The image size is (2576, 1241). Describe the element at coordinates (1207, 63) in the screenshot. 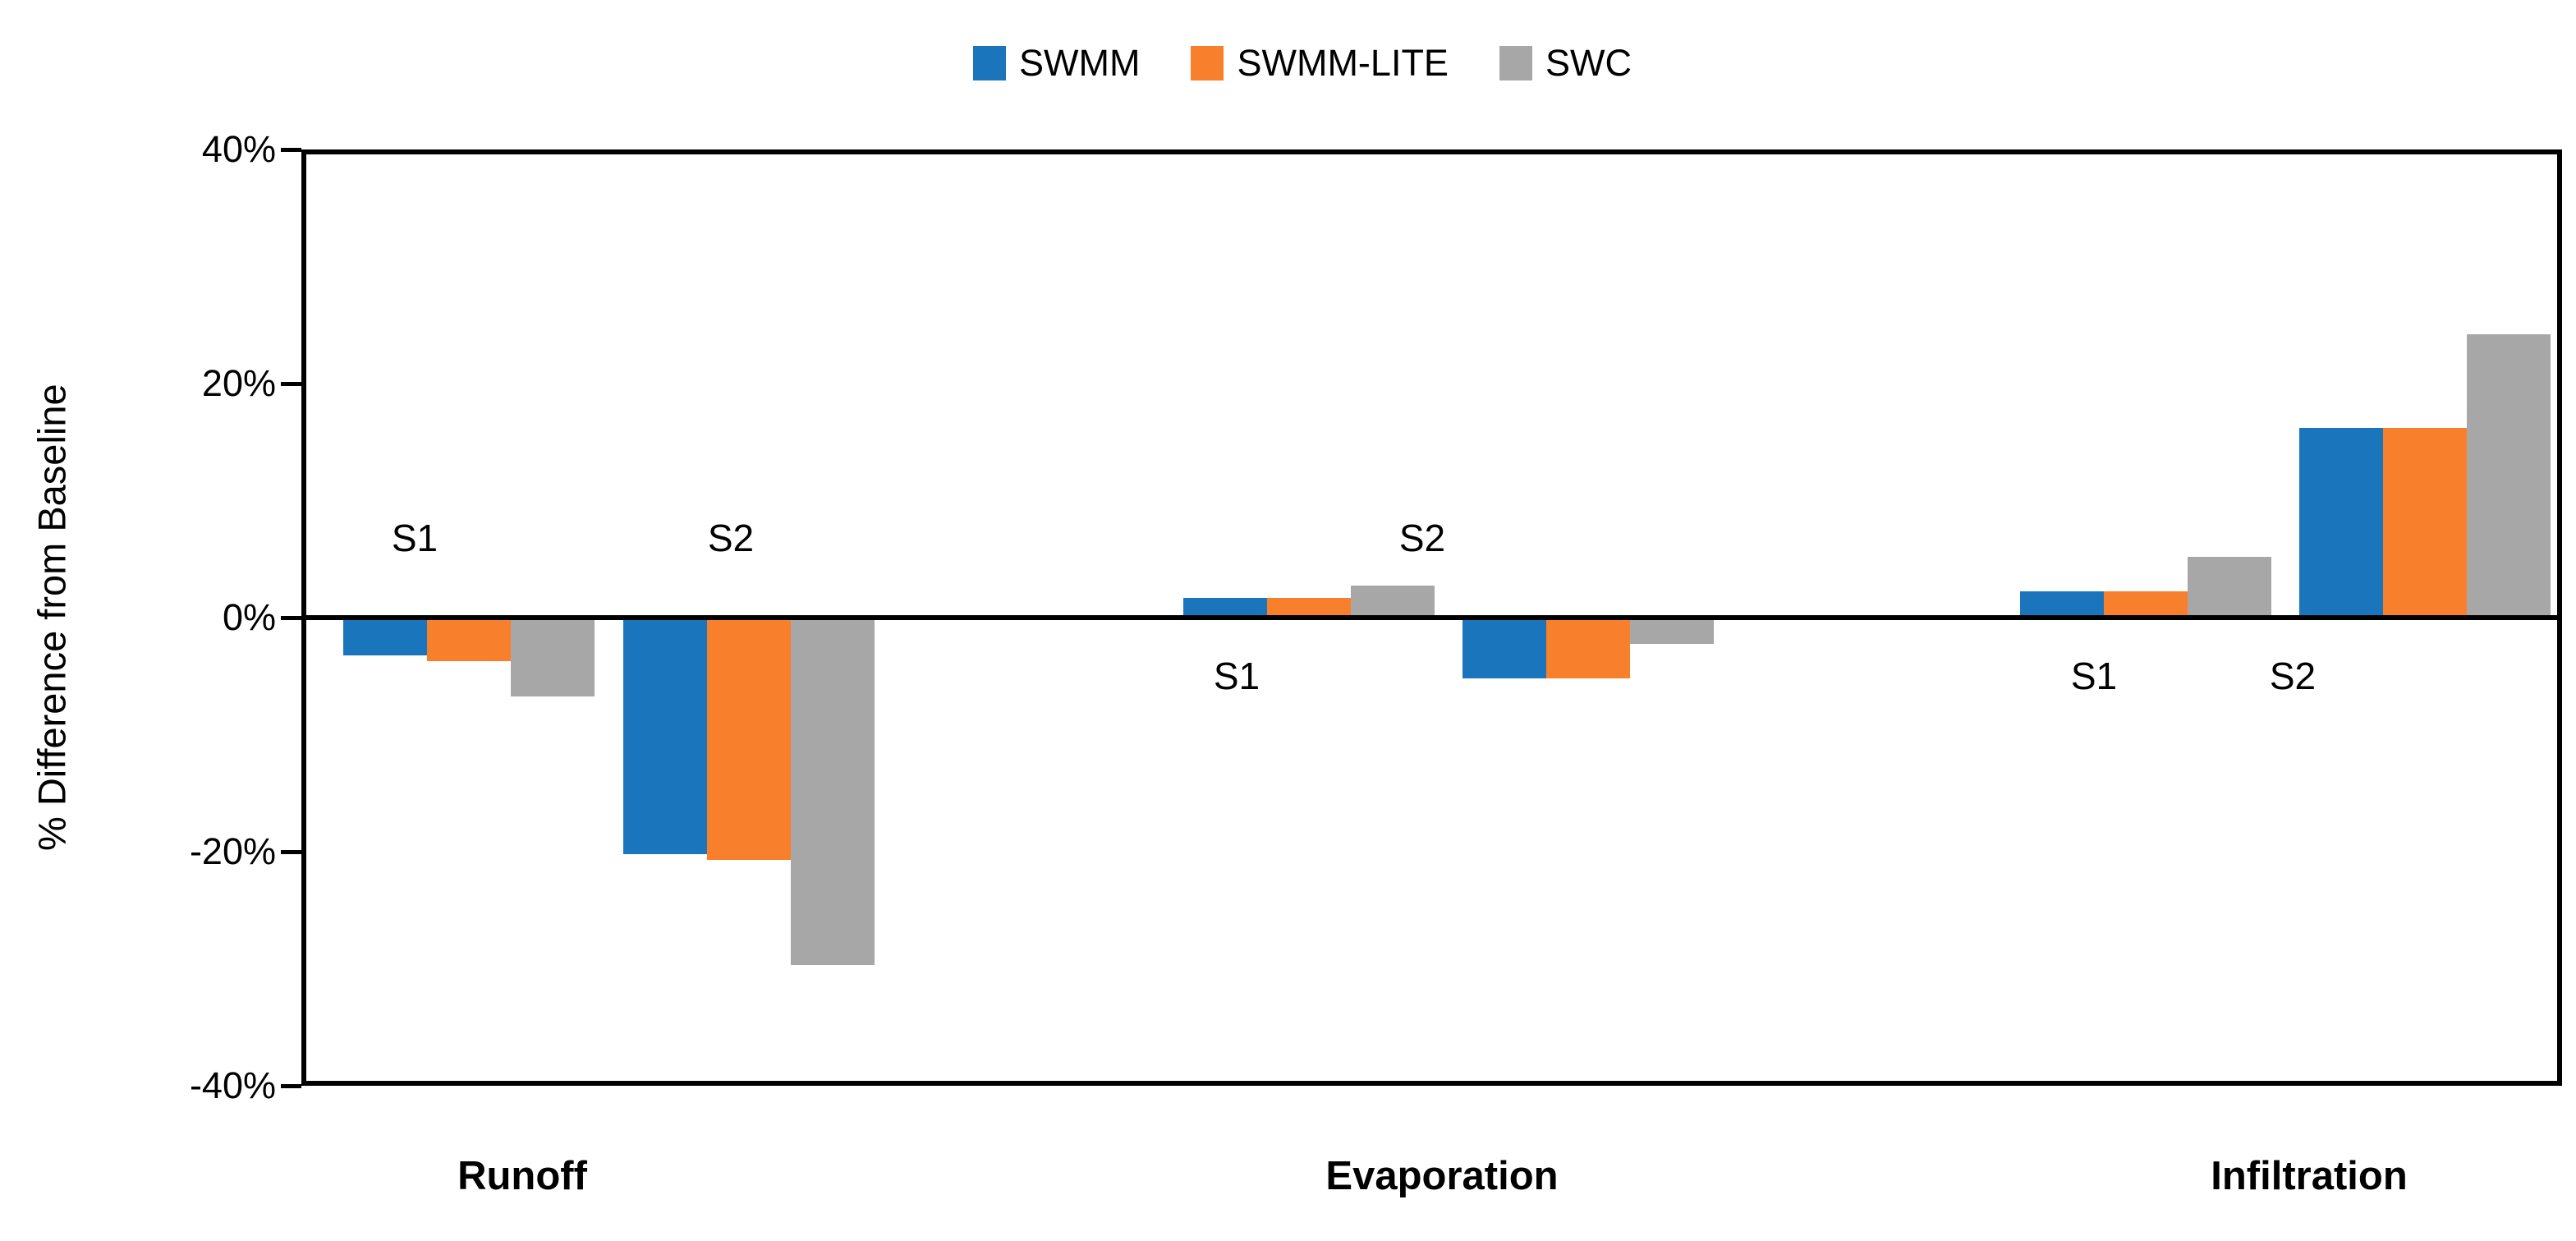

I see `legend-swatch-swmm-lite` at that location.